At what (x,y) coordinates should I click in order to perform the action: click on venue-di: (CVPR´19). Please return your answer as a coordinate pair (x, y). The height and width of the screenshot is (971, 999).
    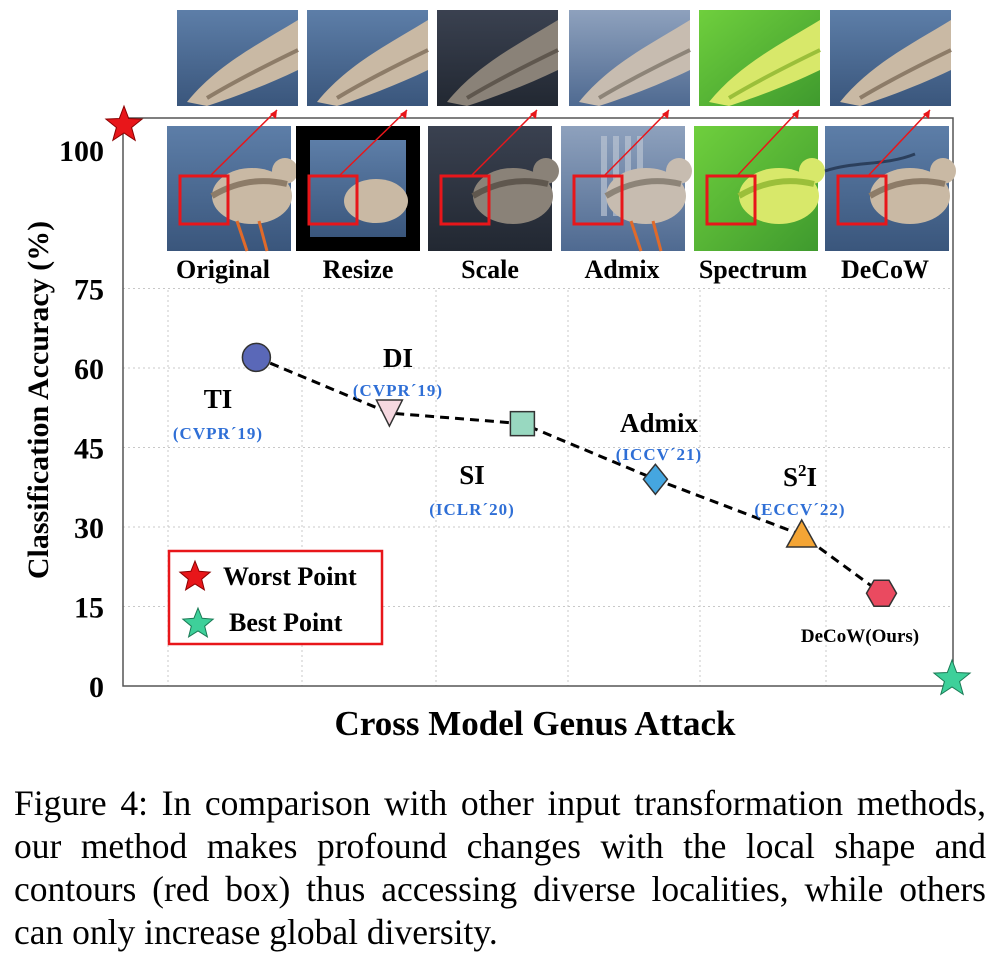
    Looking at the image, I should click on (398, 390).